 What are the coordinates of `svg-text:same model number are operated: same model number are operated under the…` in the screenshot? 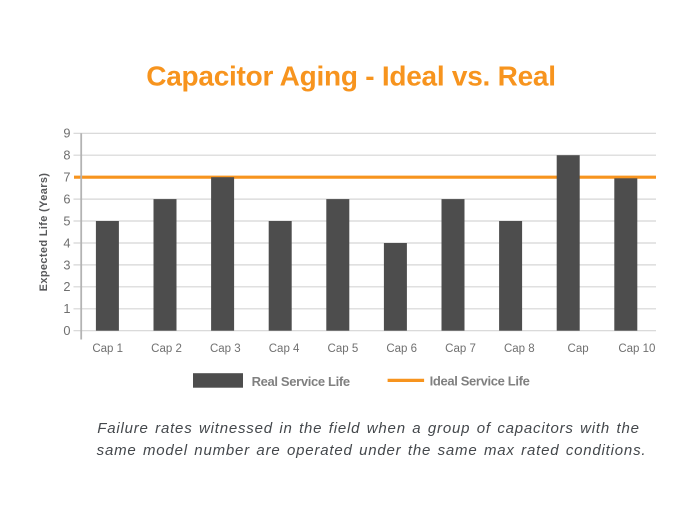 It's located at (372, 450).